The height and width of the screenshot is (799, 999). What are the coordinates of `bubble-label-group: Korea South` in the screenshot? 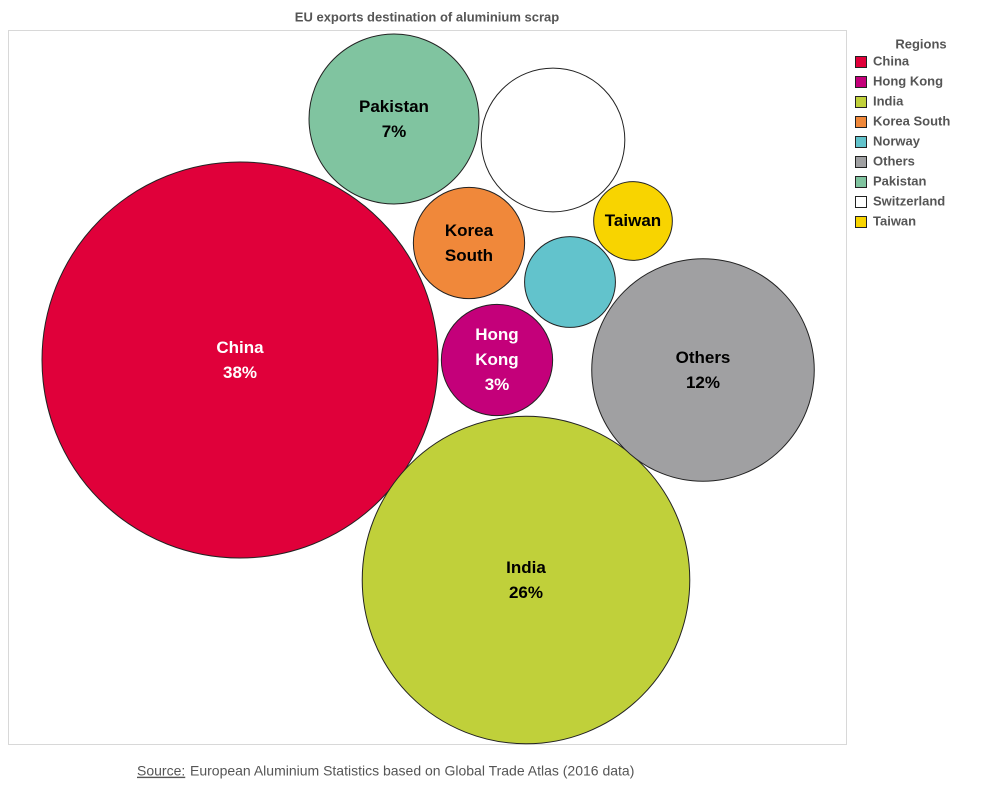 It's located at (468, 242).